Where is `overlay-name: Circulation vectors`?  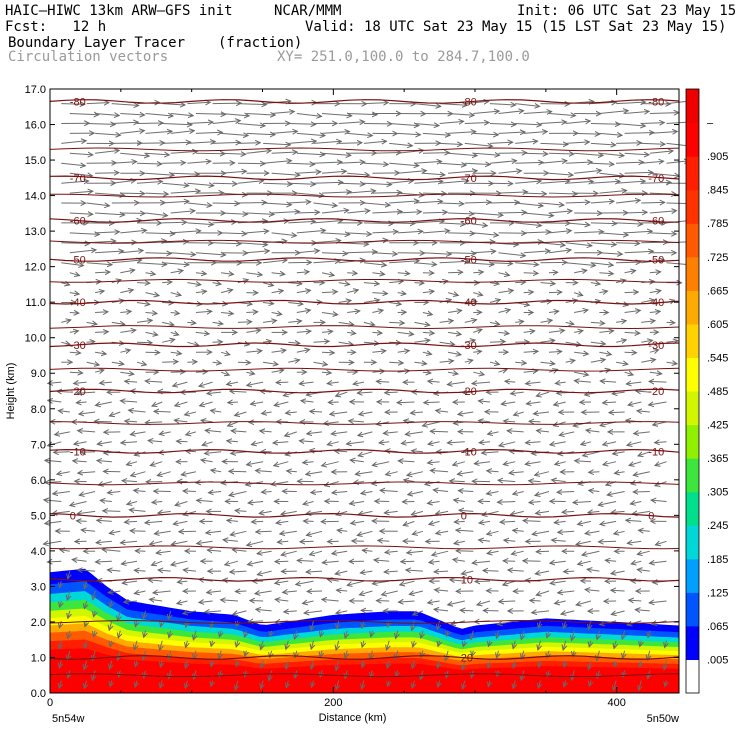 overlay-name: Circulation vectors is located at coordinates (88, 57).